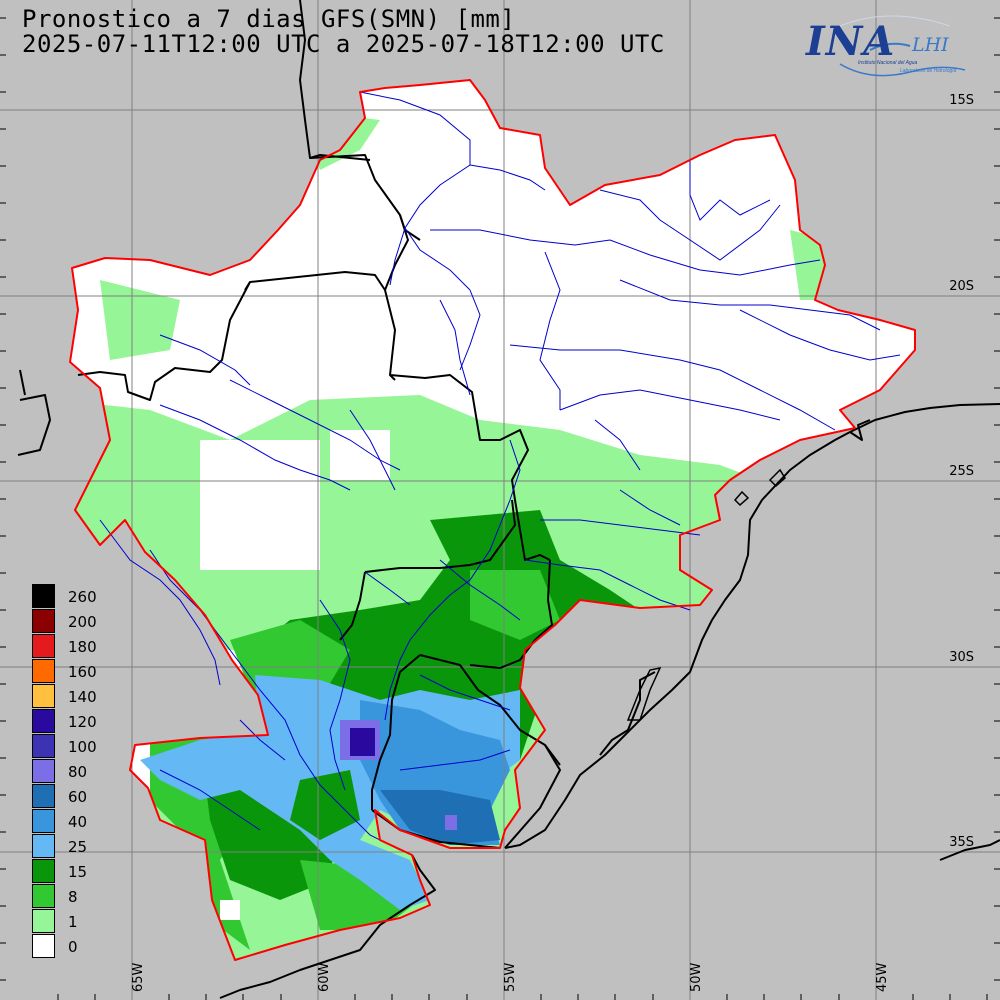  I want to click on legend-item: 100, so click(87, 746).